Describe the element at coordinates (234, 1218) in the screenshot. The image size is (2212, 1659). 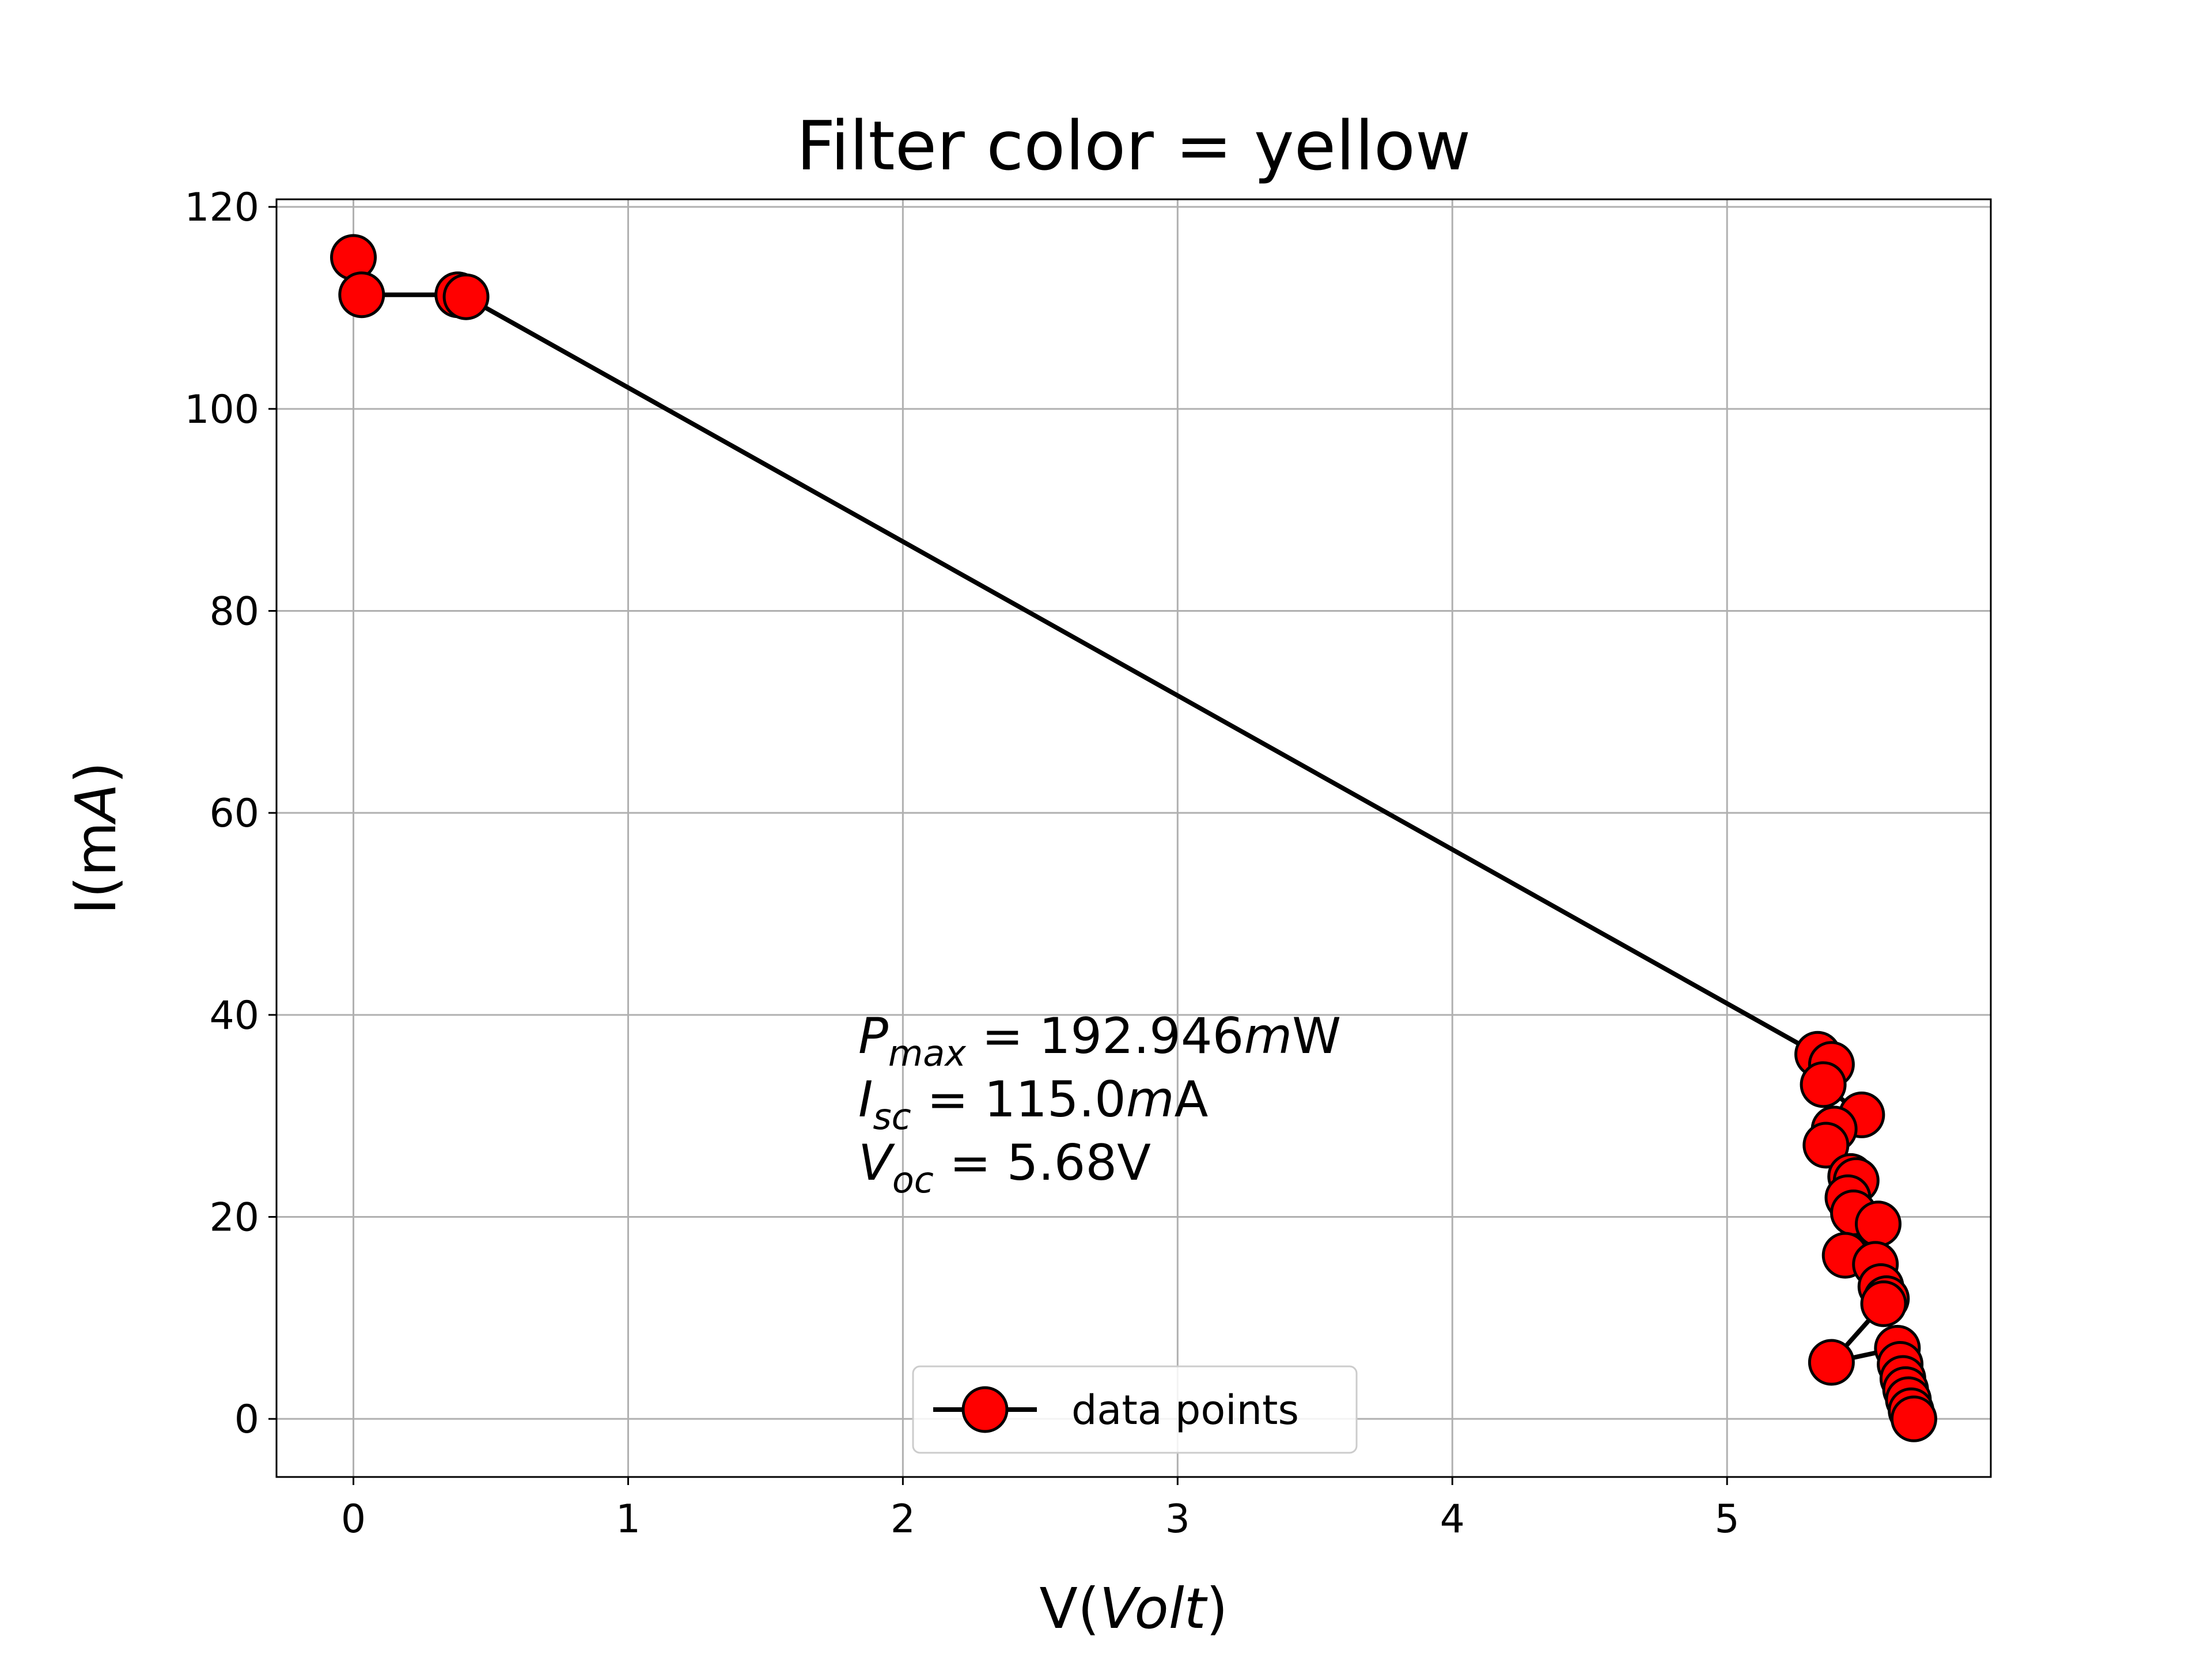
I see `y-tick-label: 20` at that location.